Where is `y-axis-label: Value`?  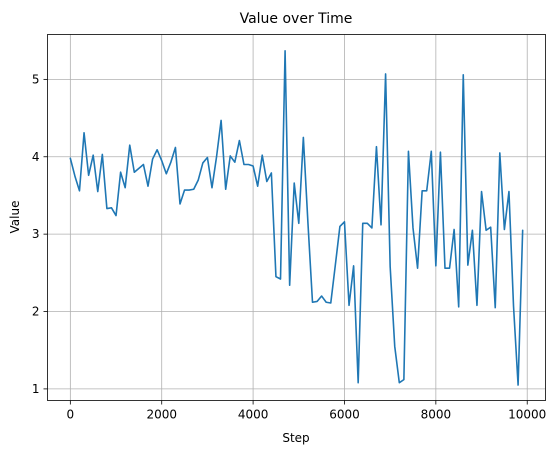
y-axis-label: Value is located at coordinates (15, 217).